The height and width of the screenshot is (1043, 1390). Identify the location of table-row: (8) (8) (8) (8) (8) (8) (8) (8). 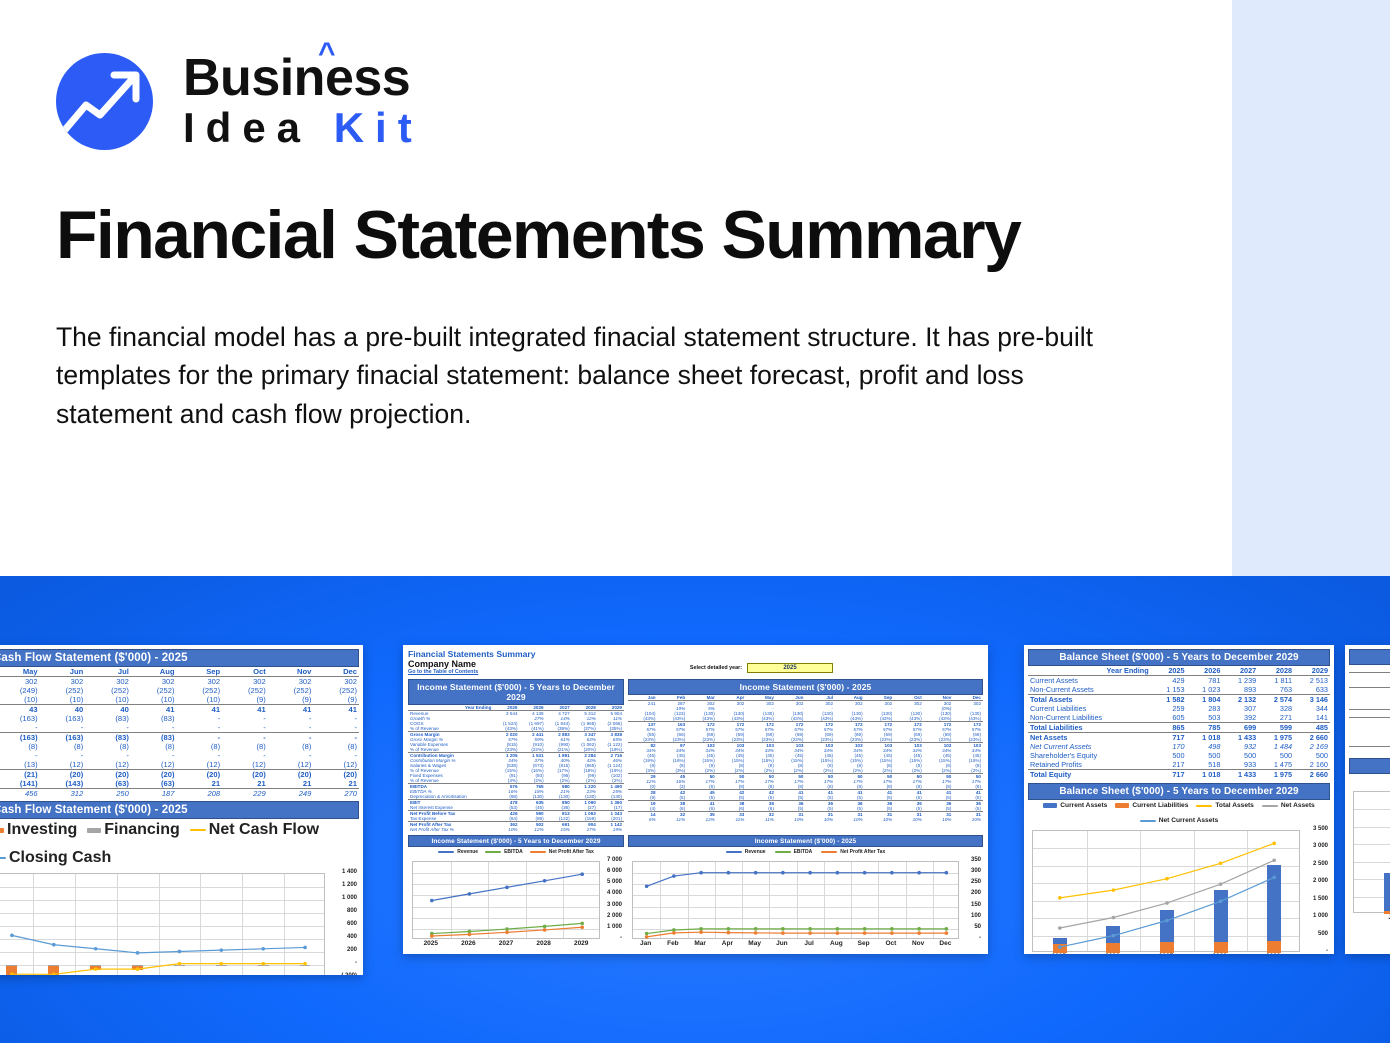
(179, 746).